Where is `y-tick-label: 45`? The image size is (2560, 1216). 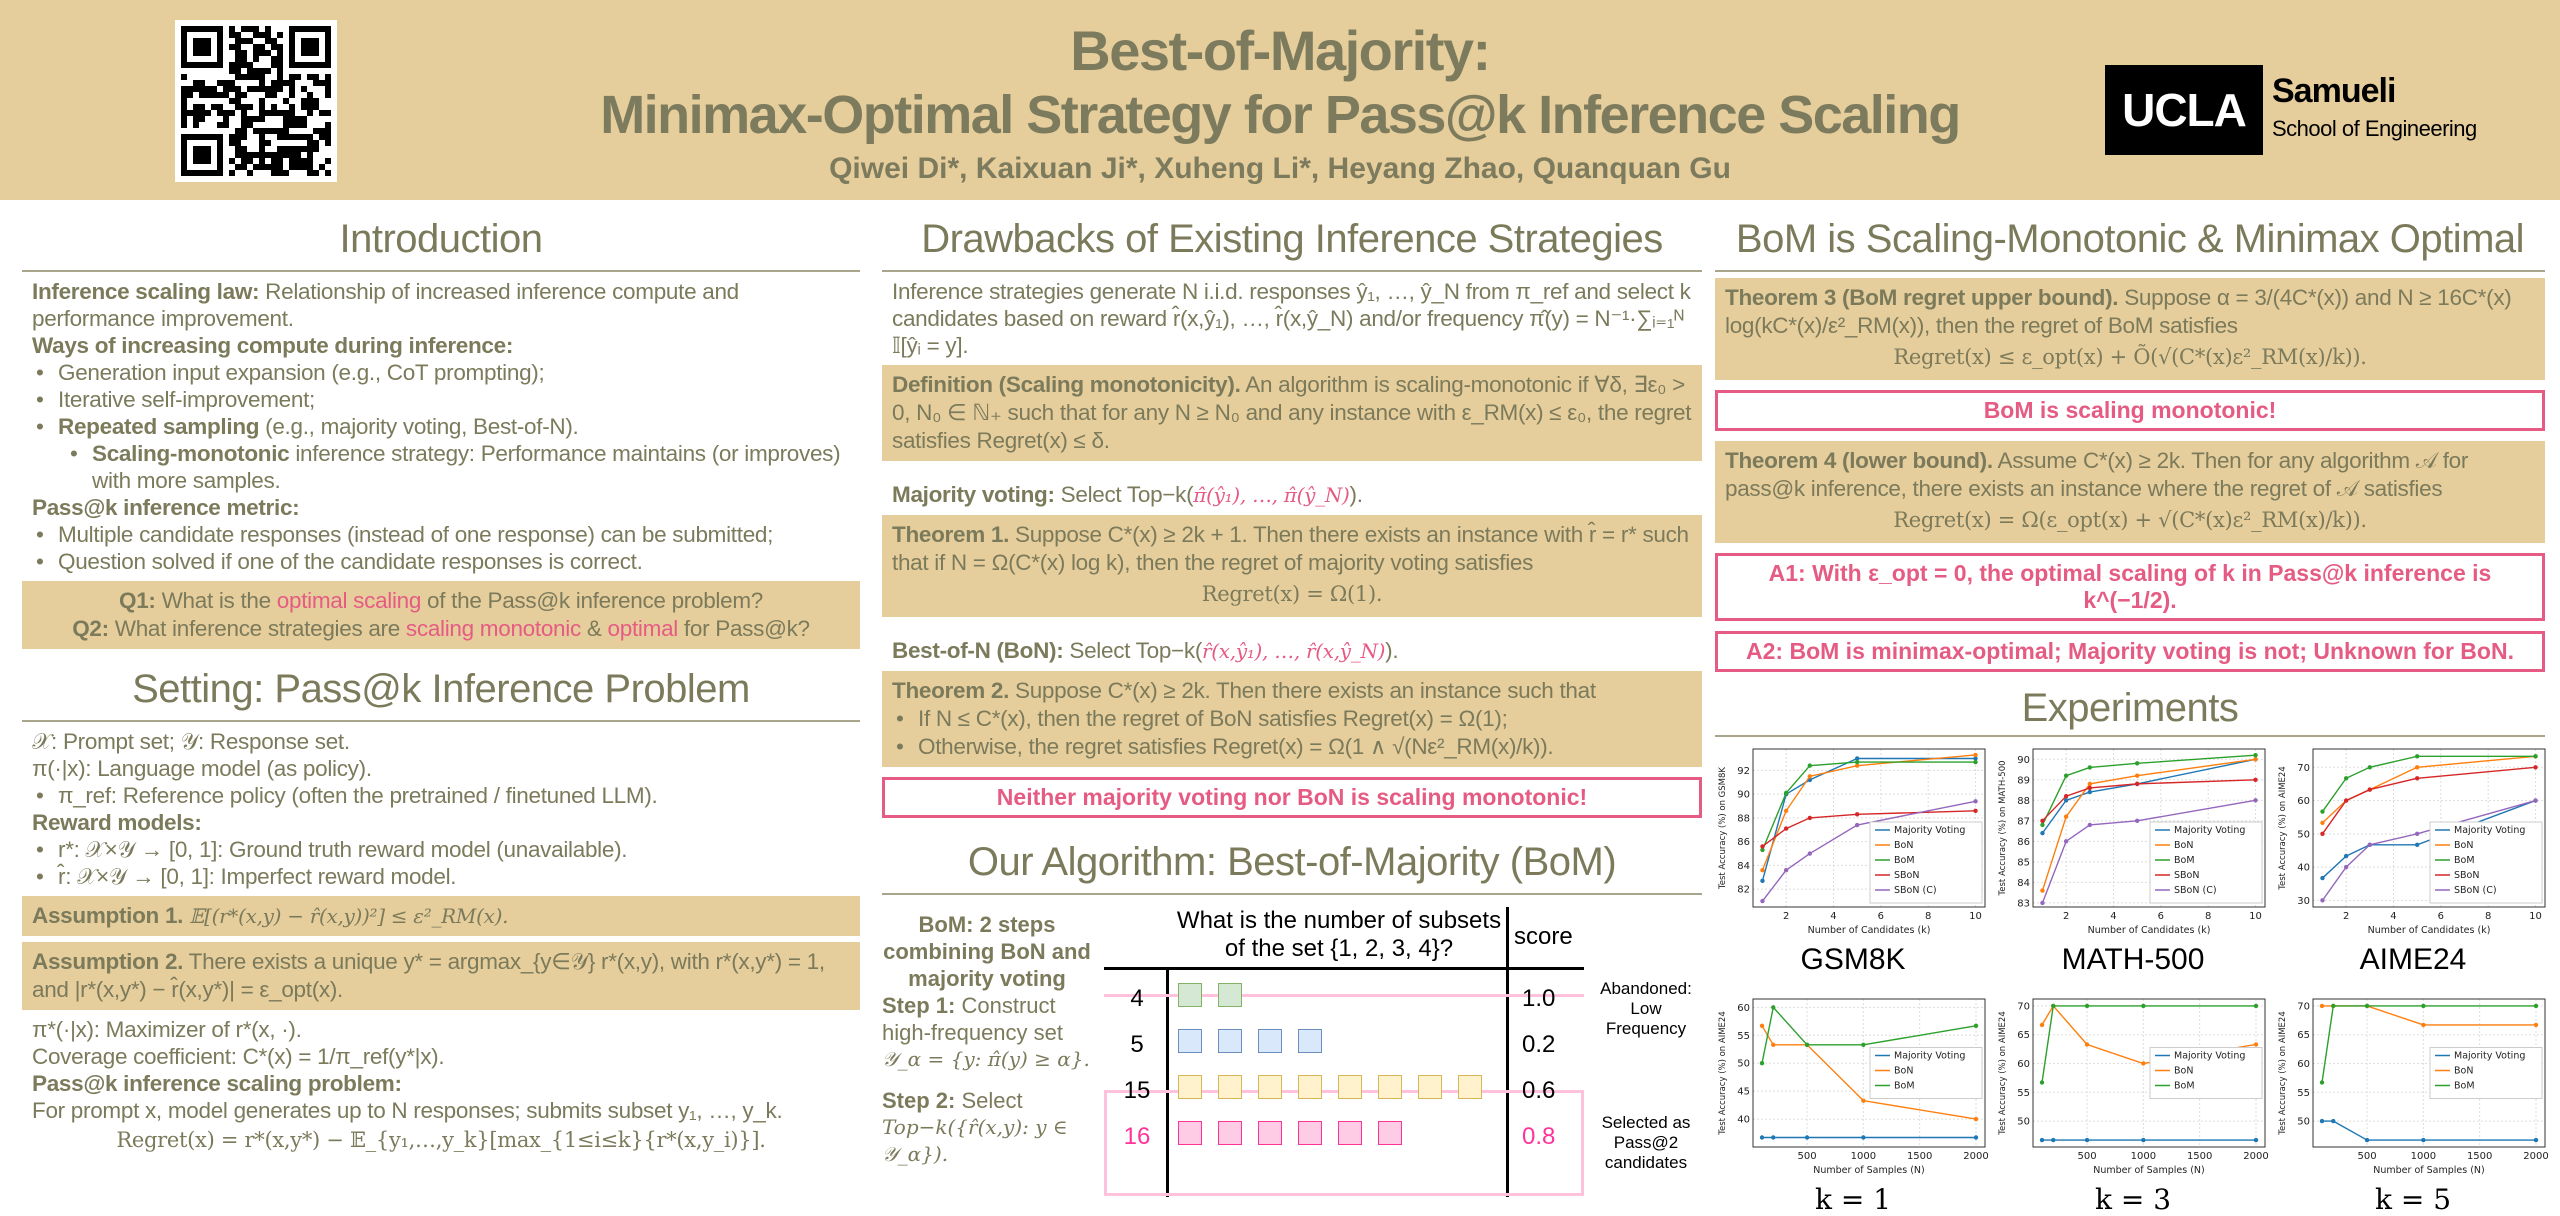 y-tick-label: 45 is located at coordinates (1743, 1092).